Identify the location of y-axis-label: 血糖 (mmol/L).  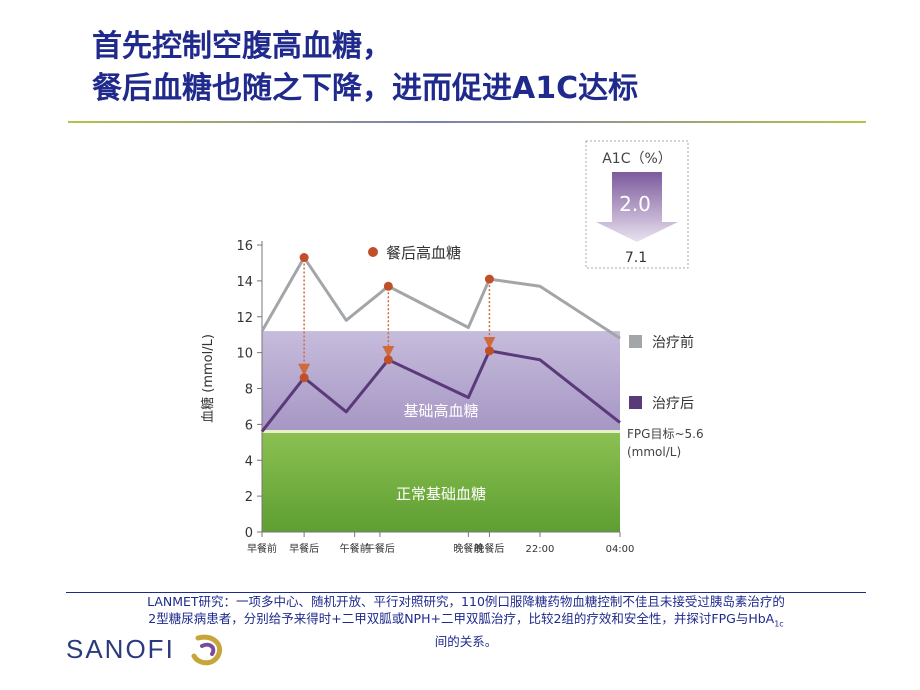
(208, 378).